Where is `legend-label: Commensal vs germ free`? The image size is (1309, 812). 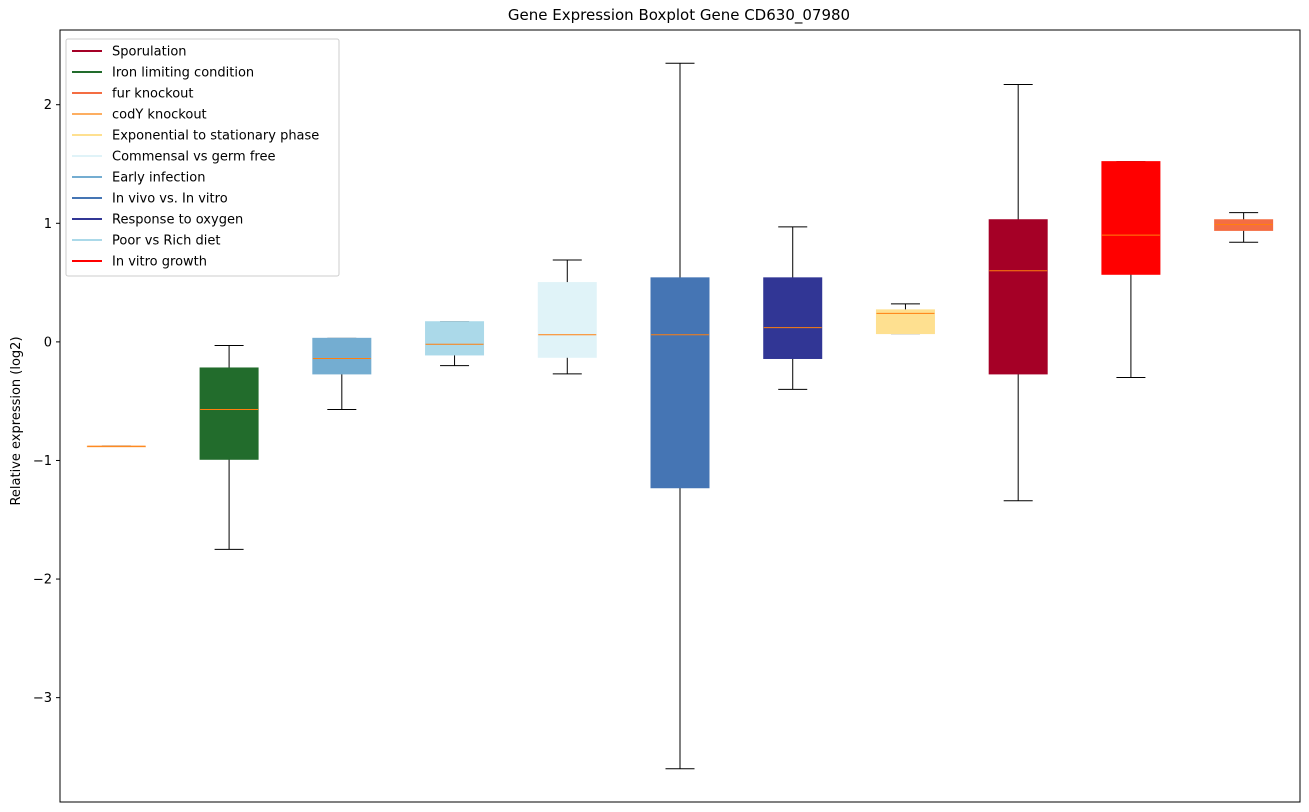
legend-label: Commensal vs germ free is located at coordinates (193, 157).